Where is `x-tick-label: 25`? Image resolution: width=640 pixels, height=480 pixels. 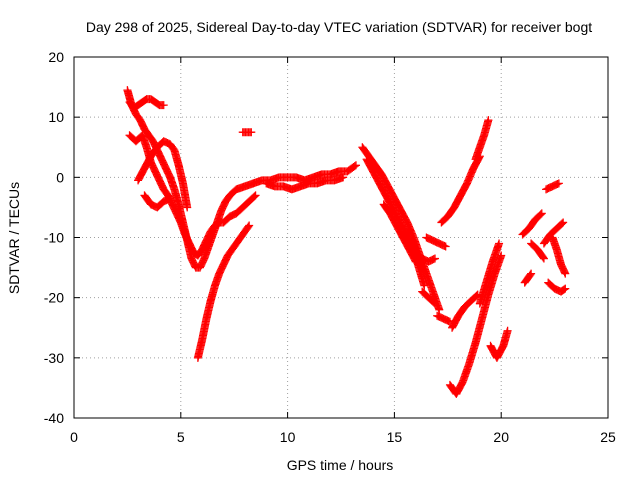 x-tick-label: 25 is located at coordinates (608, 437).